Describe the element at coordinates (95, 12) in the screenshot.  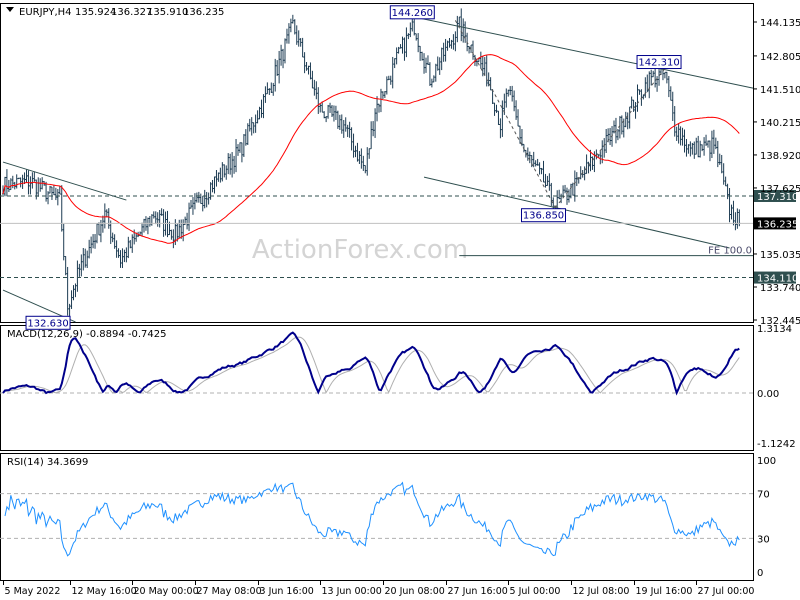
I see `open-value: 135.924` at that location.